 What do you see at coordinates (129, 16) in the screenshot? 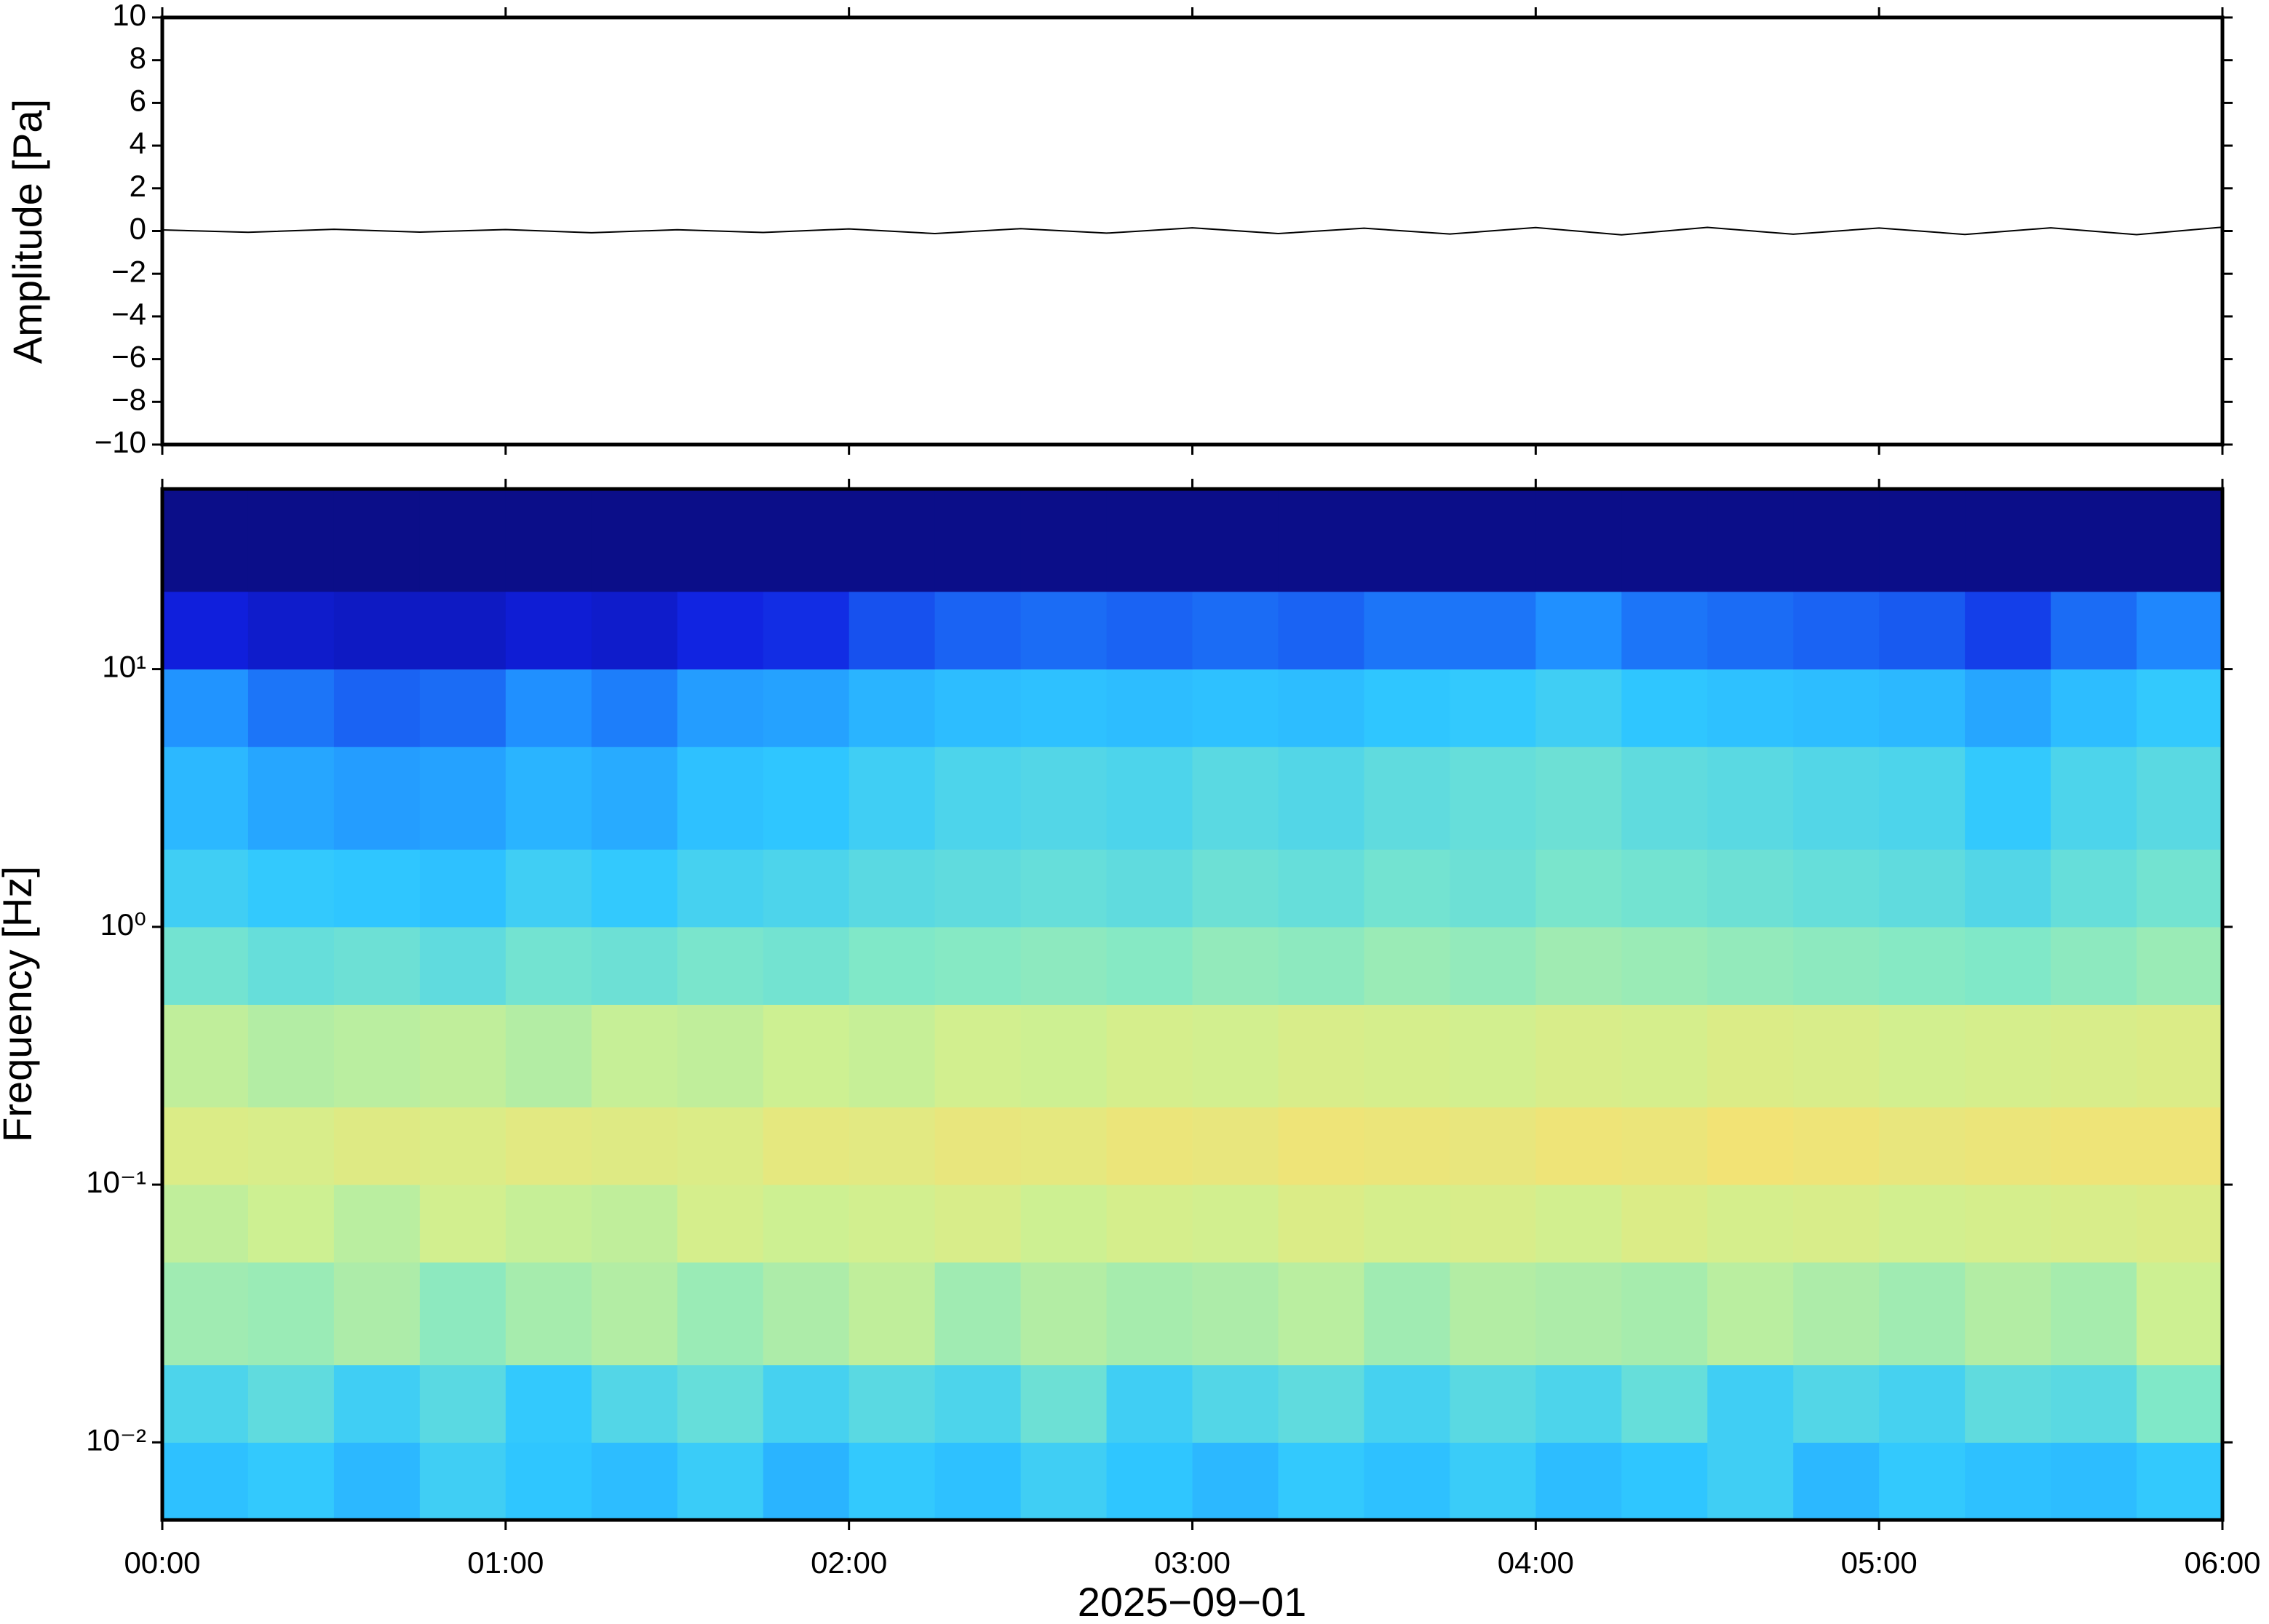
I see `y-tick-label: 10` at bounding box center [129, 16].